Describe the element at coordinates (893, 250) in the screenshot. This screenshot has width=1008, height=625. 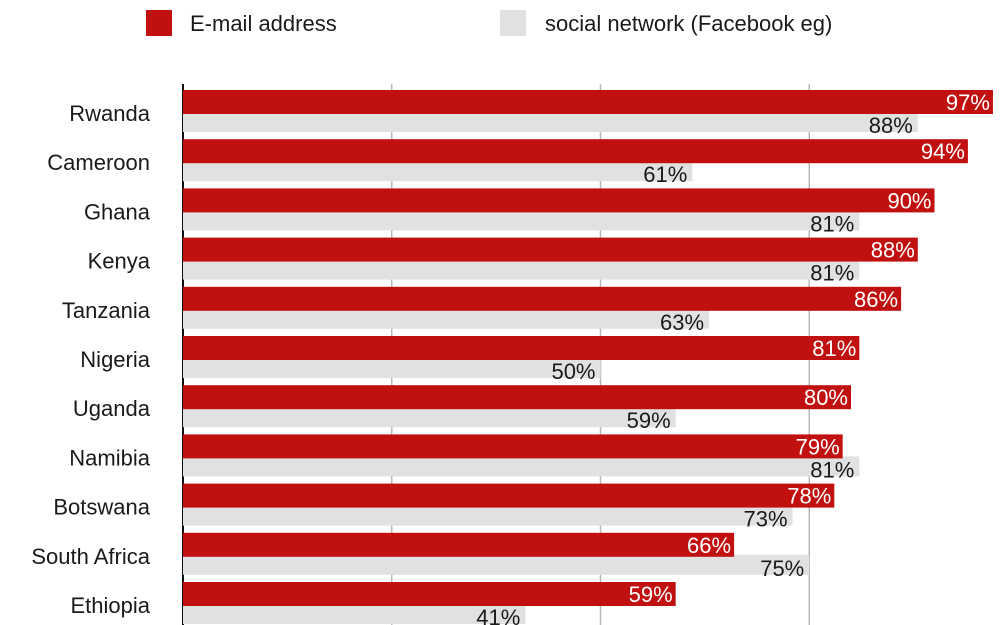
I see `value-label-email: 88%` at that location.